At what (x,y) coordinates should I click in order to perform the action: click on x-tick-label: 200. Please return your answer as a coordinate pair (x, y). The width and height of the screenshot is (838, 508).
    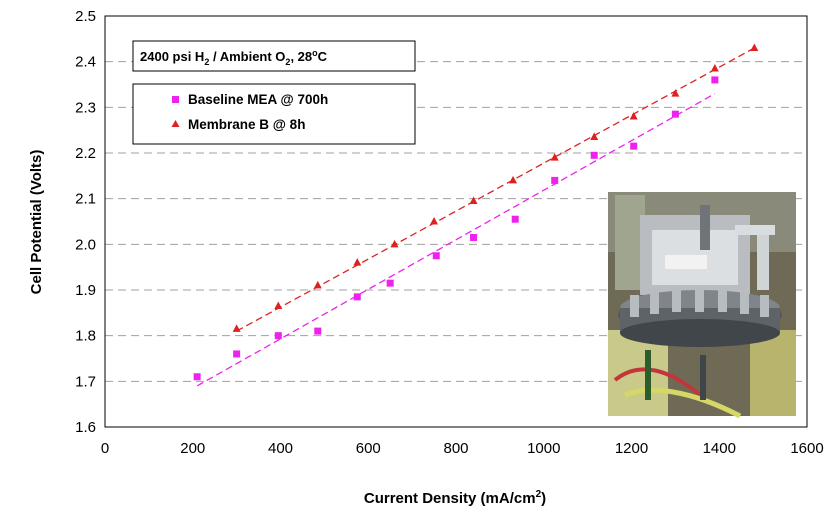
    Looking at the image, I should click on (192, 448).